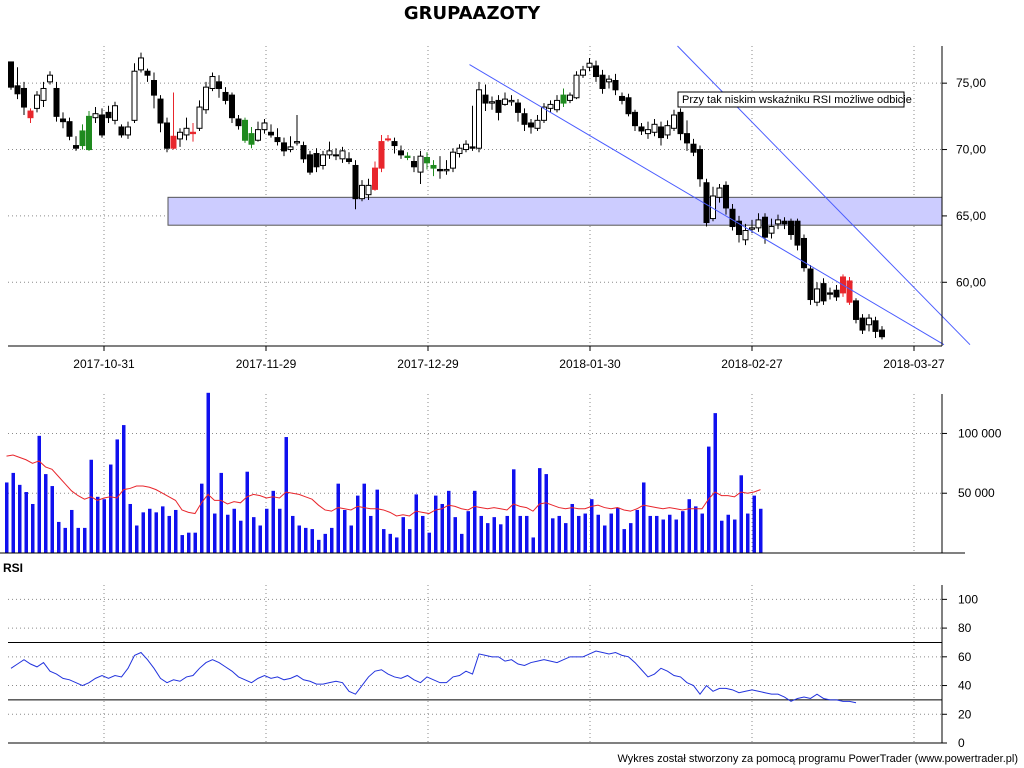 This screenshot has width=1024, height=768. I want to click on y-tick-label: 100, so click(968, 599).